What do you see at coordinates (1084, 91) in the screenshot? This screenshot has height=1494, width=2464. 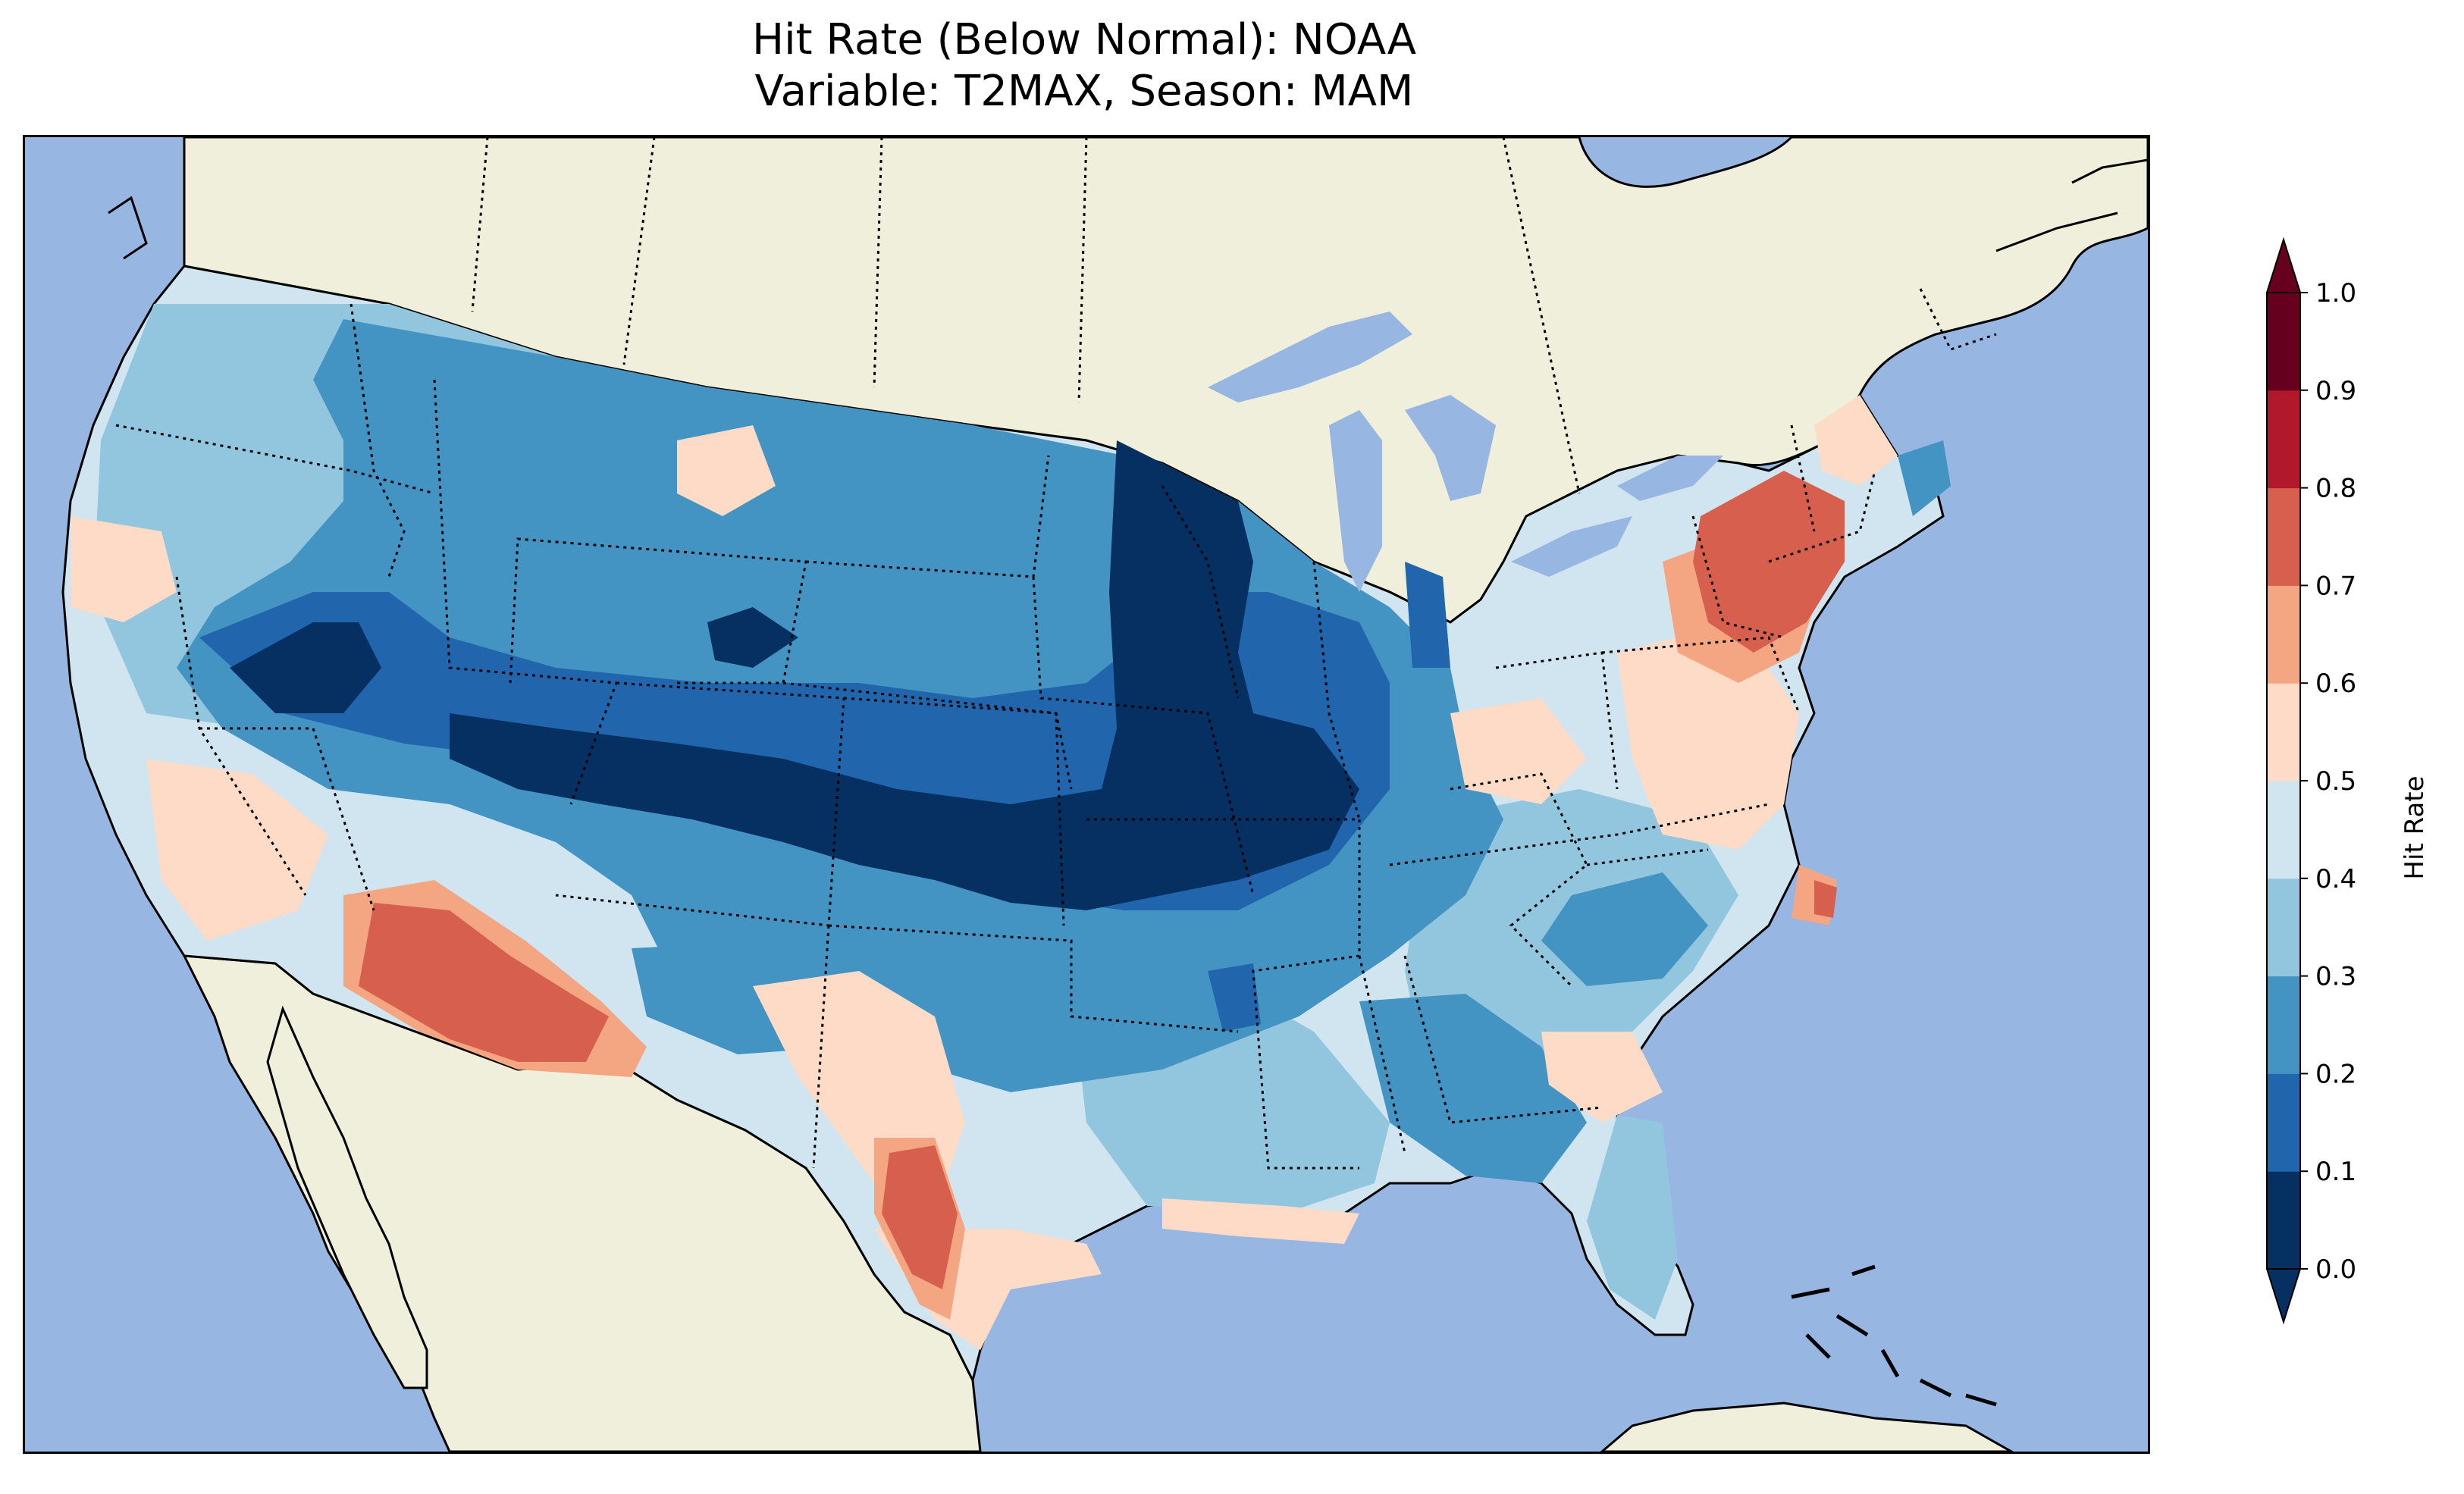 I see `map-title-line2: Variable: T2MAX, Season: MAM` at bounding box center [1084, 91].